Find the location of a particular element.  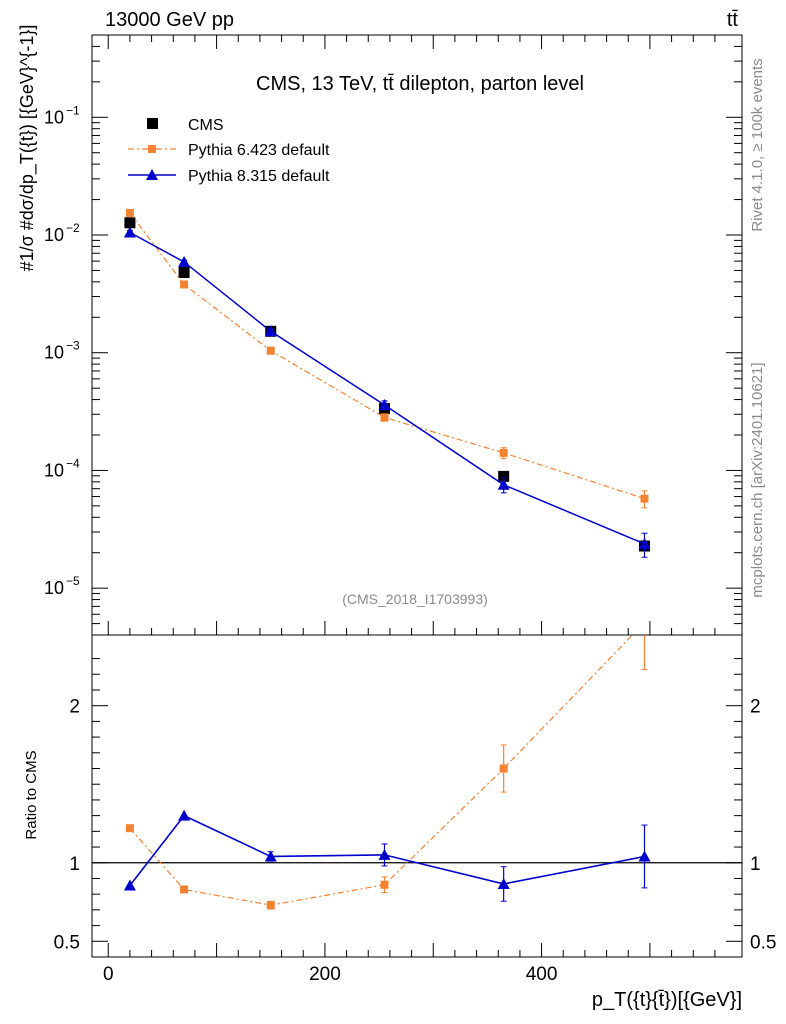

source-label: mcplots.cern.ch [arXiv:2401.10621] is located at coordinates (757, 479).